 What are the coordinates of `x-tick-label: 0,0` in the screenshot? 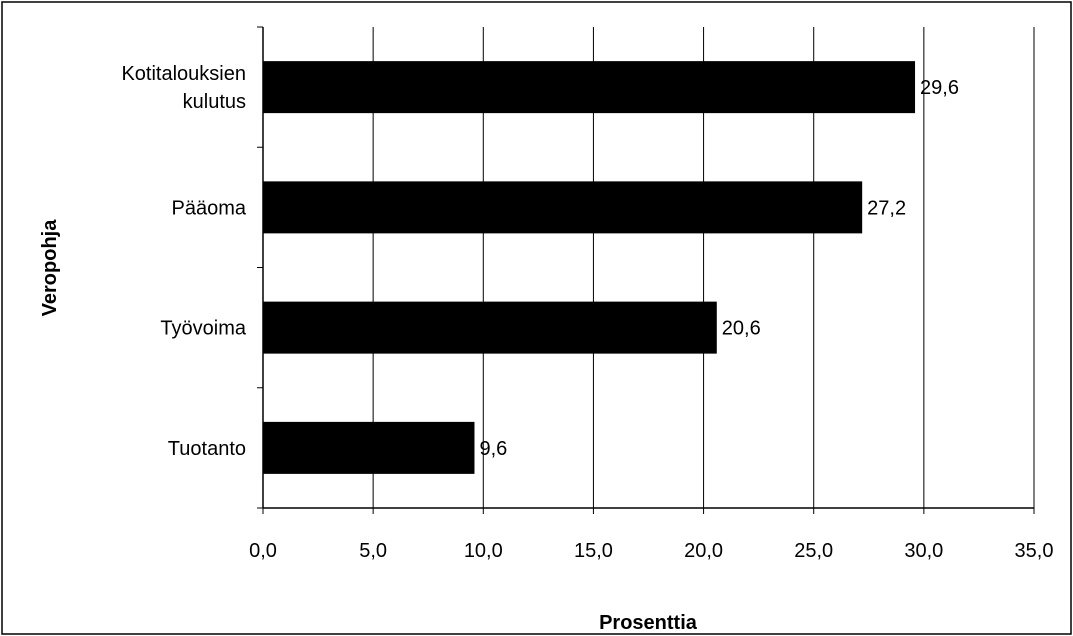 It's located at (263, 551).